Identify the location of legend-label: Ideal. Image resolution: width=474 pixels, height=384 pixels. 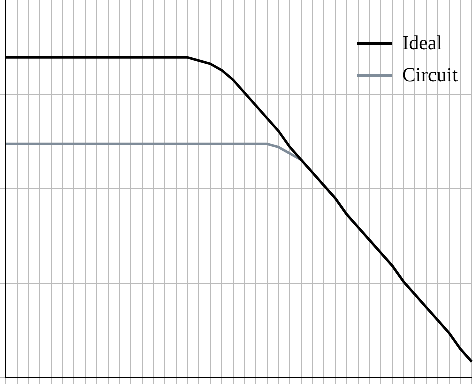
(422, 43).